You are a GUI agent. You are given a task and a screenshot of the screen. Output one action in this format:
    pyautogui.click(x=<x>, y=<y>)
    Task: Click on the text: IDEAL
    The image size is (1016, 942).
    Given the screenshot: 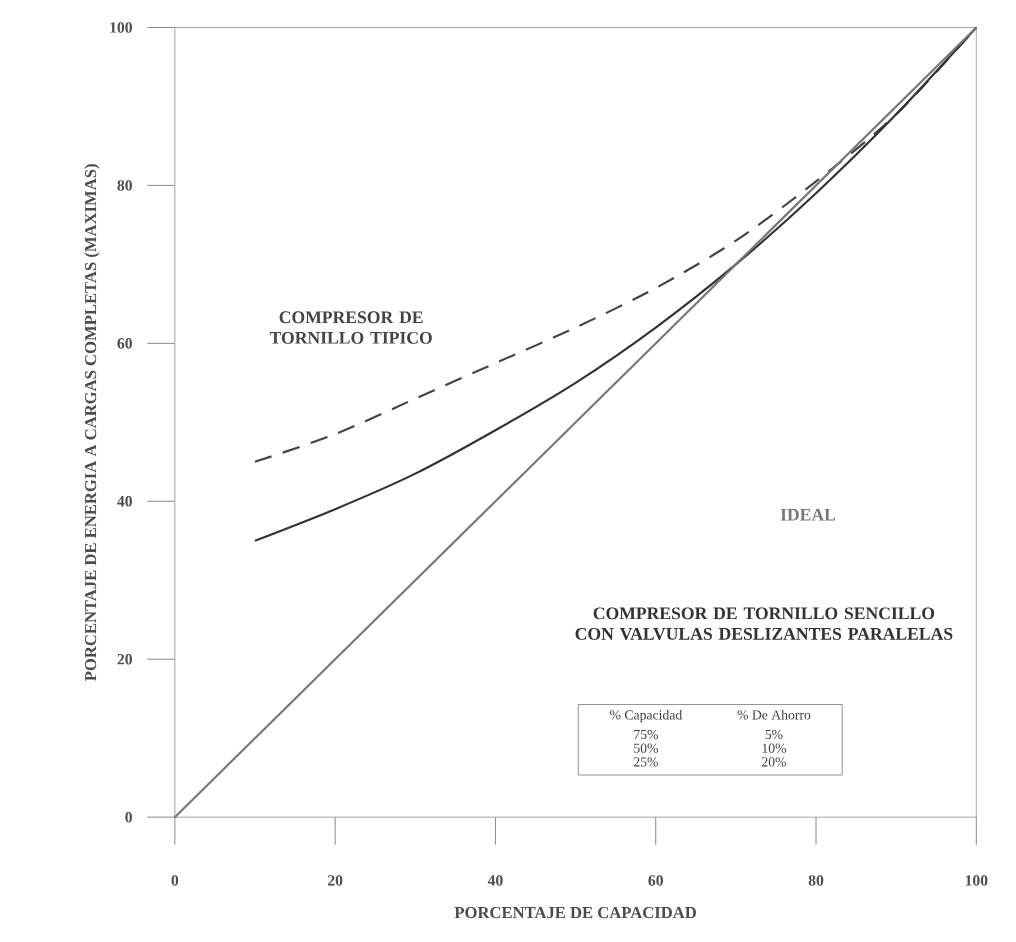 What is the action you would take?
    pyautogui.click(x=808, y=514)
    